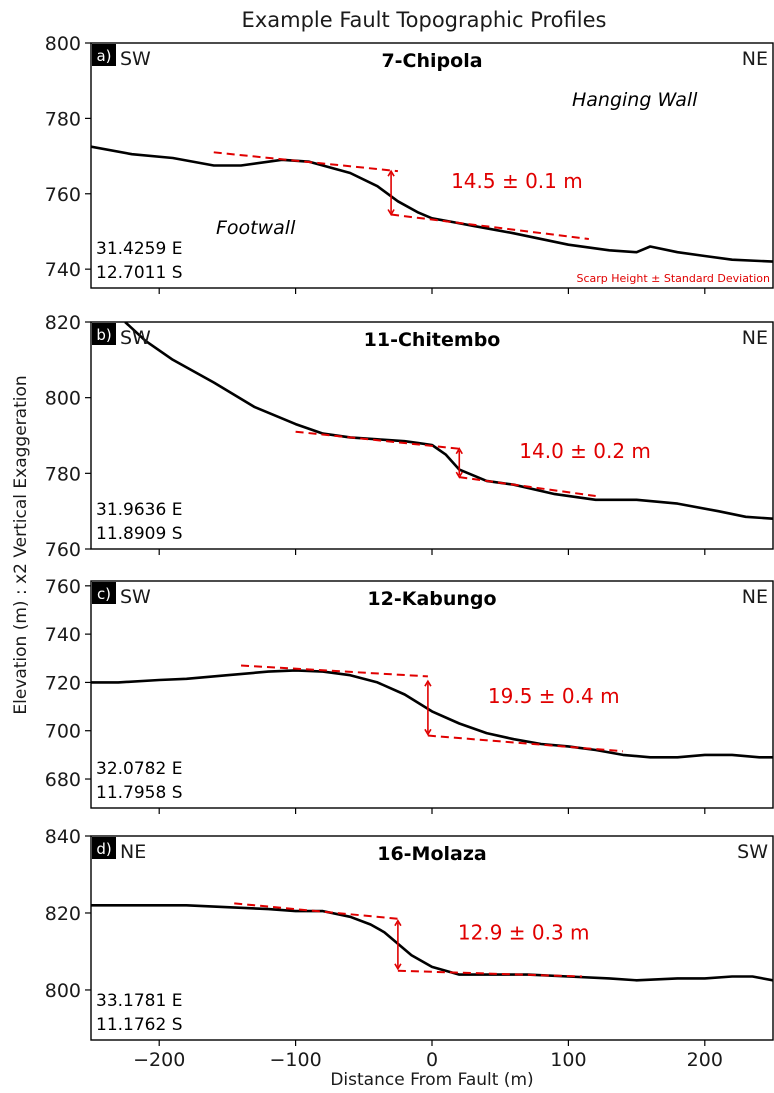 The height and width of the screenshot is (1093, 774). I want to click on panel-tag: c), so click(104, 594).